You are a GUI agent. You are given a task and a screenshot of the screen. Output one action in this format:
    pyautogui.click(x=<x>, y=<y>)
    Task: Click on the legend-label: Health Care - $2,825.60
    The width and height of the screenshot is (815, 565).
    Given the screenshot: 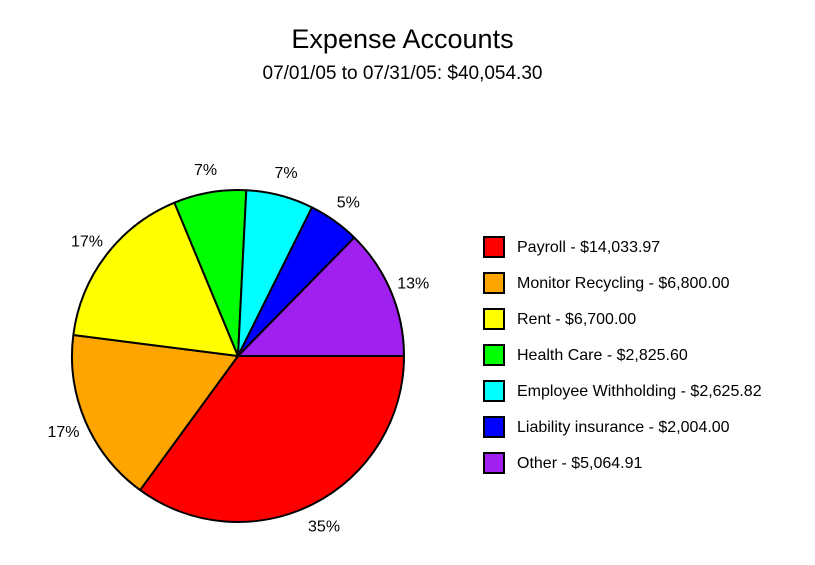 What is the action you would take?
    pyautogui.click(x=602, y=355)
    